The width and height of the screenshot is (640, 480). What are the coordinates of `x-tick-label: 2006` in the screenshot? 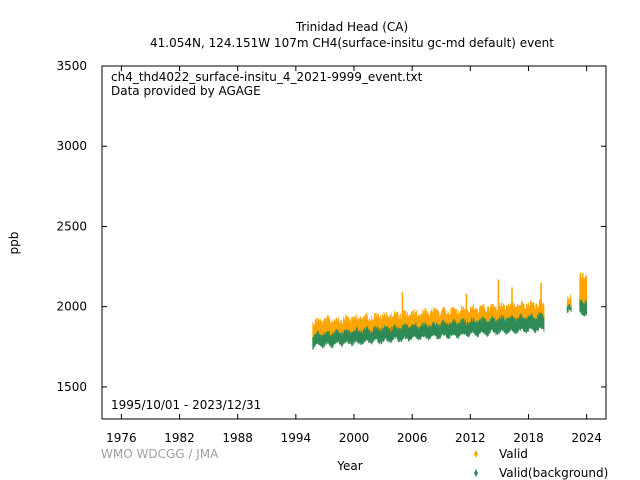 It's located at (412, 438).